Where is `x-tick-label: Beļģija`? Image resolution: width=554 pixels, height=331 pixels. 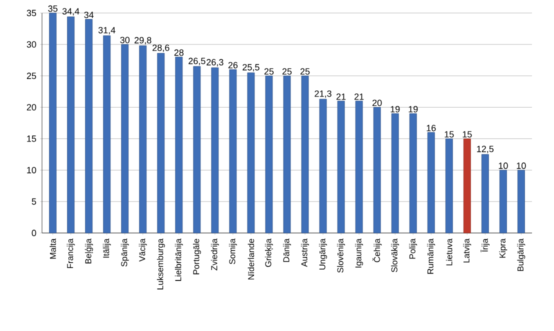
x-tick-label: Beļģija is located at coordinates (89, 251).